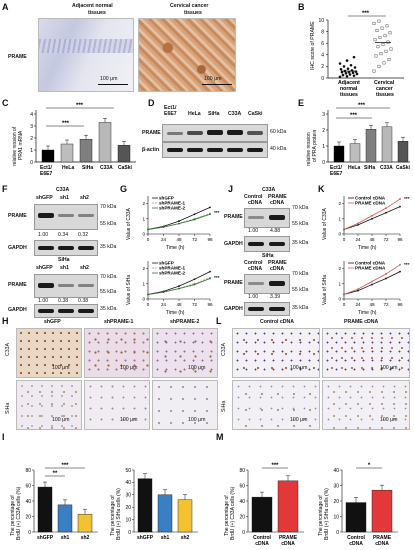 This screenshot has height=550, width=414. Describe the element at coordinates (113, 515) in the screenshot. I see `i-ylabel2a: The percentage of` at that location.